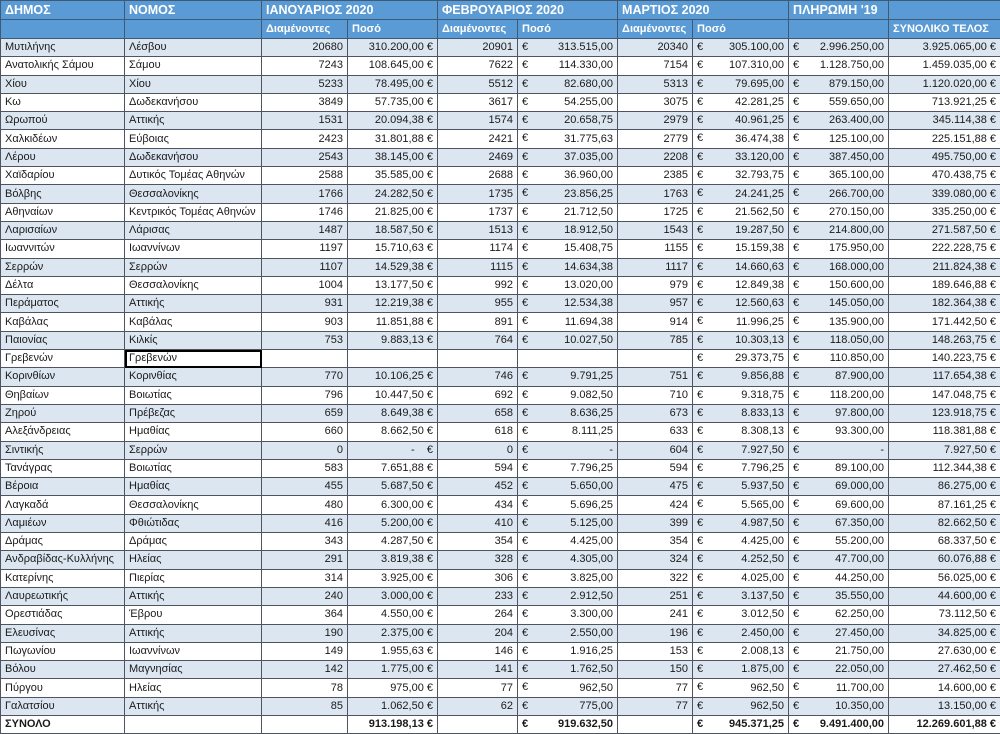  Describe the element at coordinates (193, 176) in the screenshot. I see `cell-nomos: Δυτικός Τομέας Αθηνών` at that location.